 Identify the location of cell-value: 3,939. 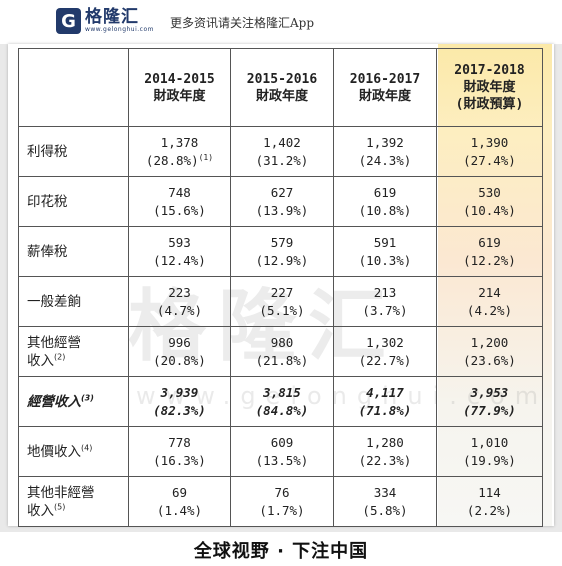
(179, 392).